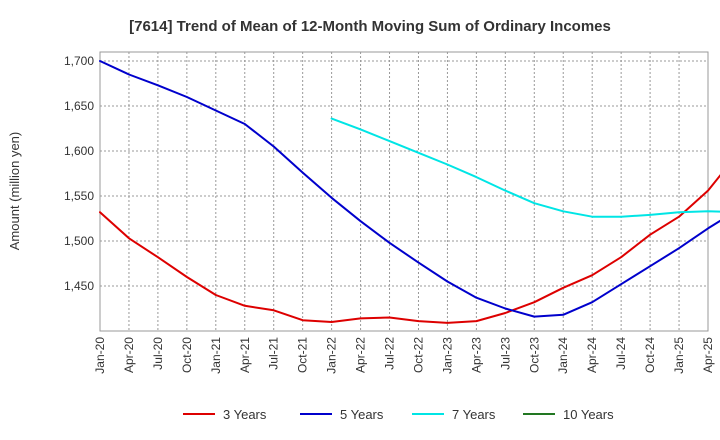 The height and width of the screenshot is (440, 720). I want to click on x-tick-label: Jan-24, so click(563, 355).